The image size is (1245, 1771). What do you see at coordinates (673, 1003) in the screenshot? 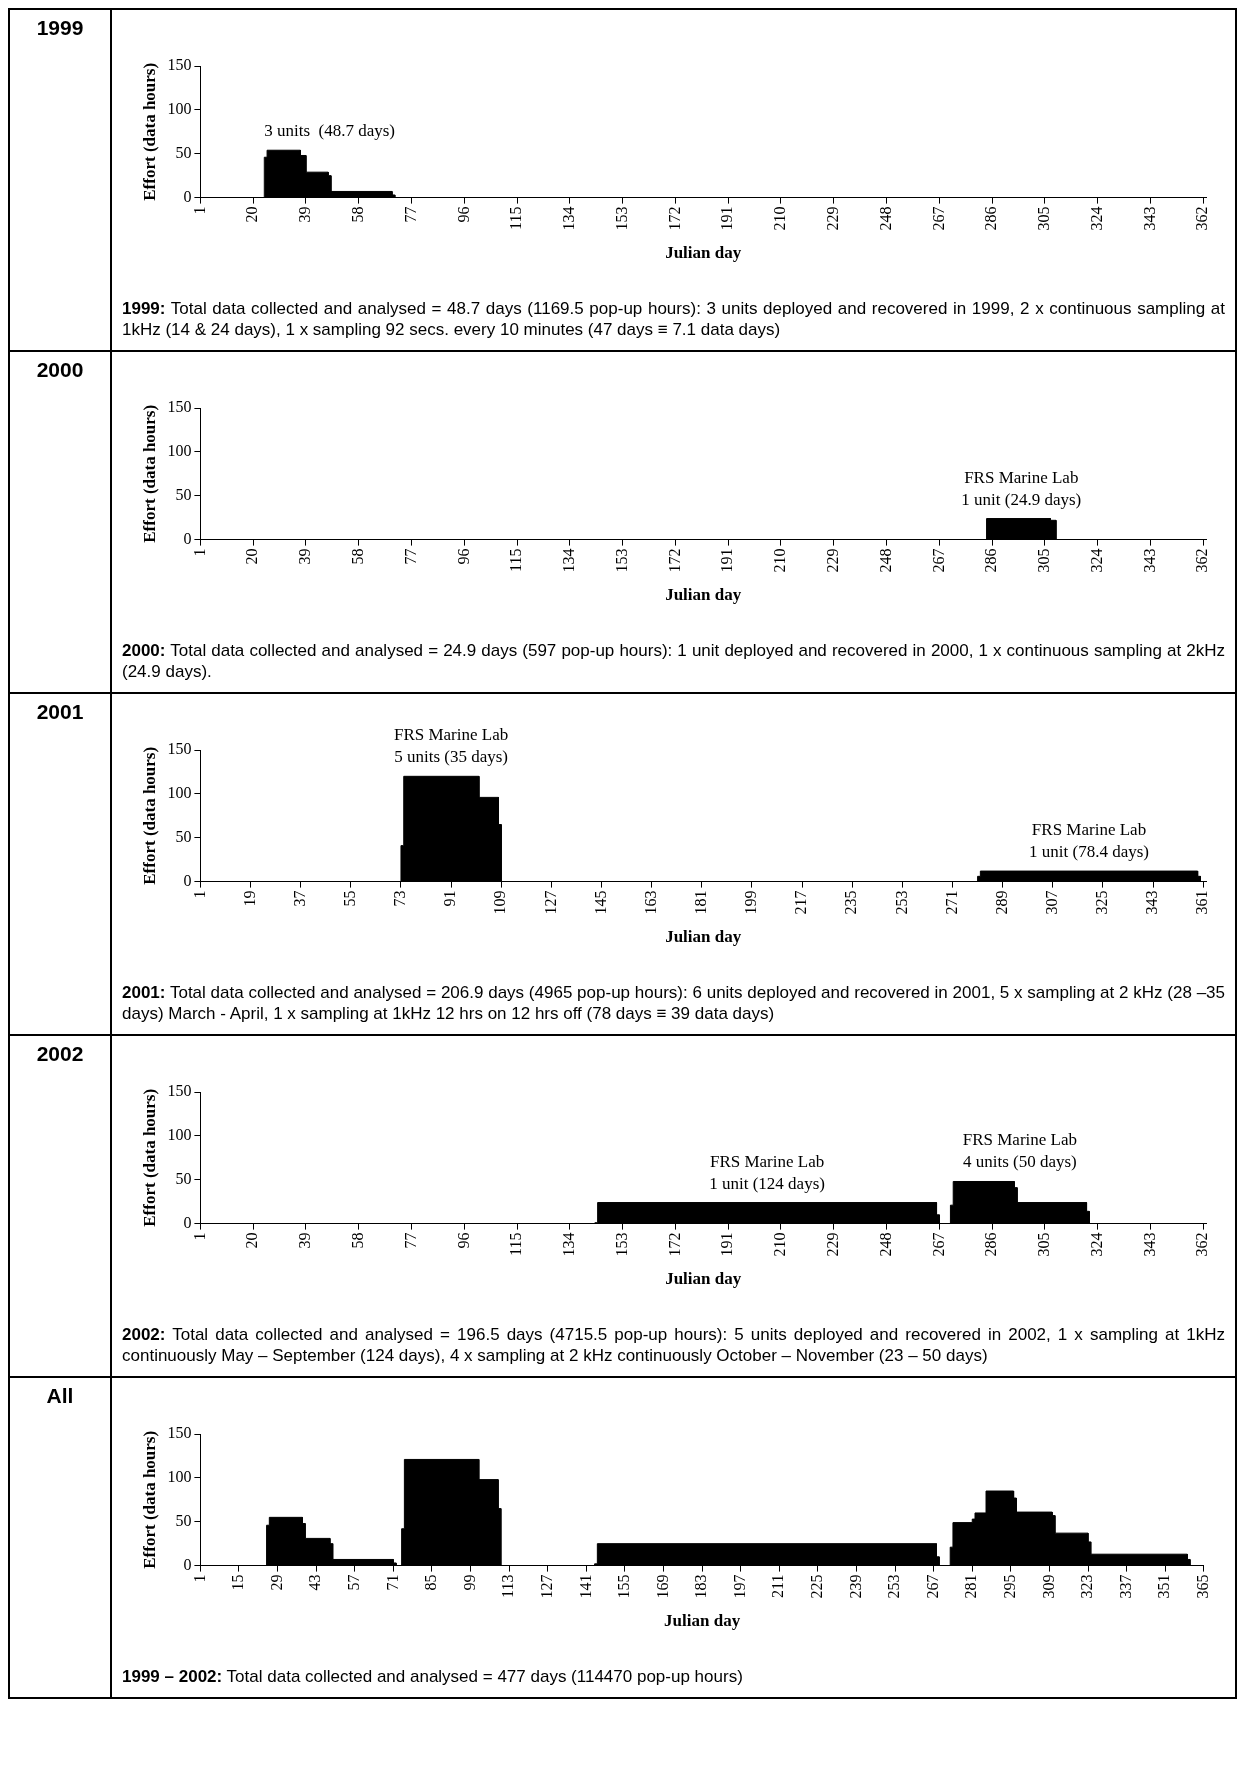
I see `text: 2001: Total data collected and analysed = 206.9 days (4965 pop-up hours): 6 units deployed and recovered in 2001, 5 x sampling at 2 kHz (28 –35 days) March - April, 1 x sampling at 1kHz 12 hrs on 12 hrs off (78 days ≡ 39 data days)` at bounding box center [673, 1003].